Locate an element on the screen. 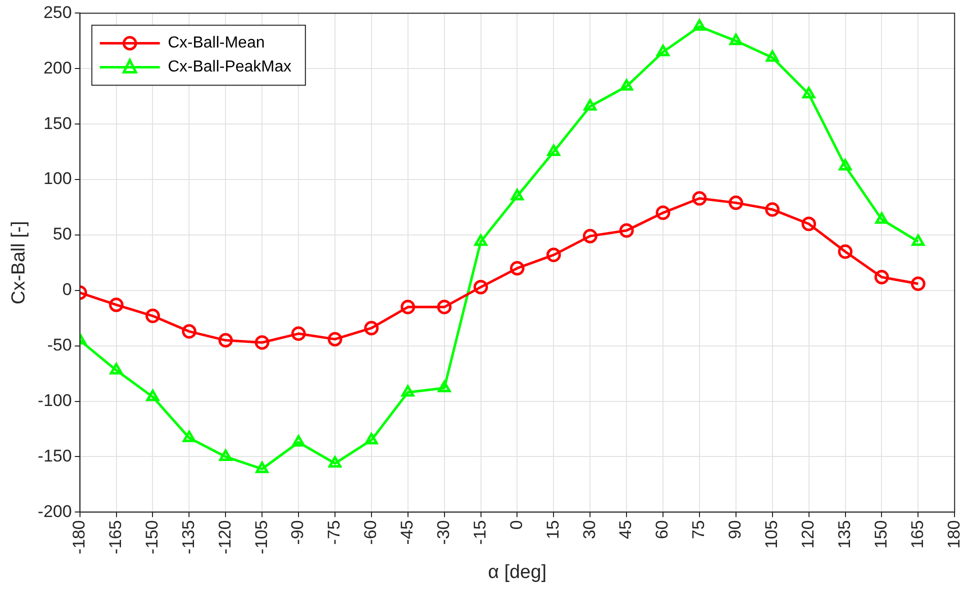 This screenshot has height=592, width=978. y-tick-label: 0 is located at coordinates (67, 290).